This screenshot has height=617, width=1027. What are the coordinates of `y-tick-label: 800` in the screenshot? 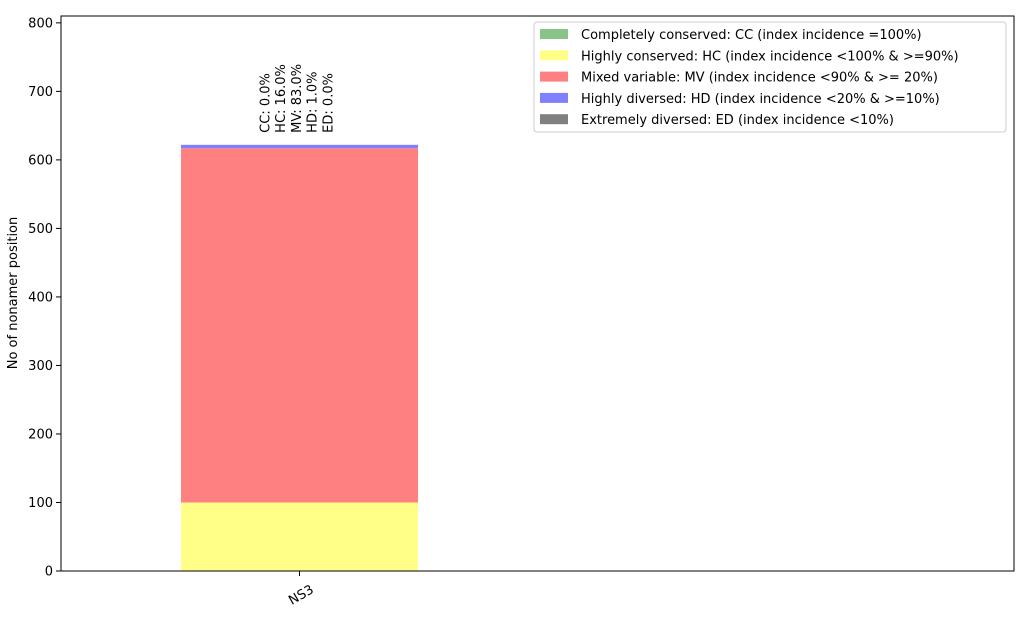 It's located at (40, 23).